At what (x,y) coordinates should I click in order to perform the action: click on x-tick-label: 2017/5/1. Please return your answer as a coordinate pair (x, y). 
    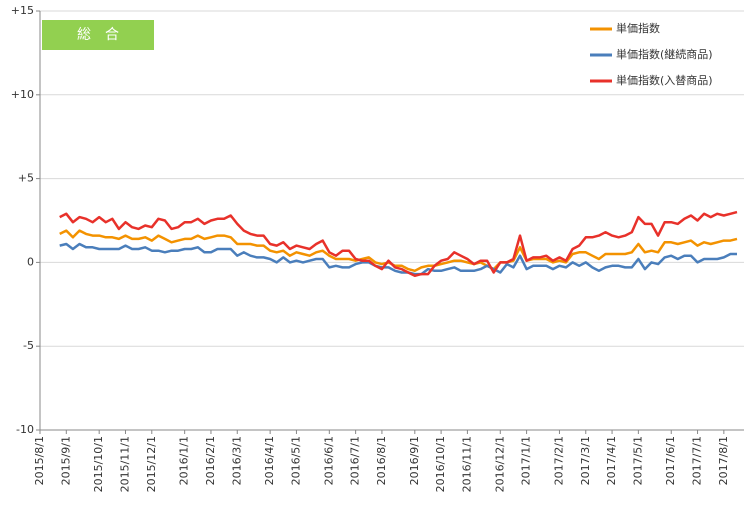
    Looking at the image, I should click on (637, 460).